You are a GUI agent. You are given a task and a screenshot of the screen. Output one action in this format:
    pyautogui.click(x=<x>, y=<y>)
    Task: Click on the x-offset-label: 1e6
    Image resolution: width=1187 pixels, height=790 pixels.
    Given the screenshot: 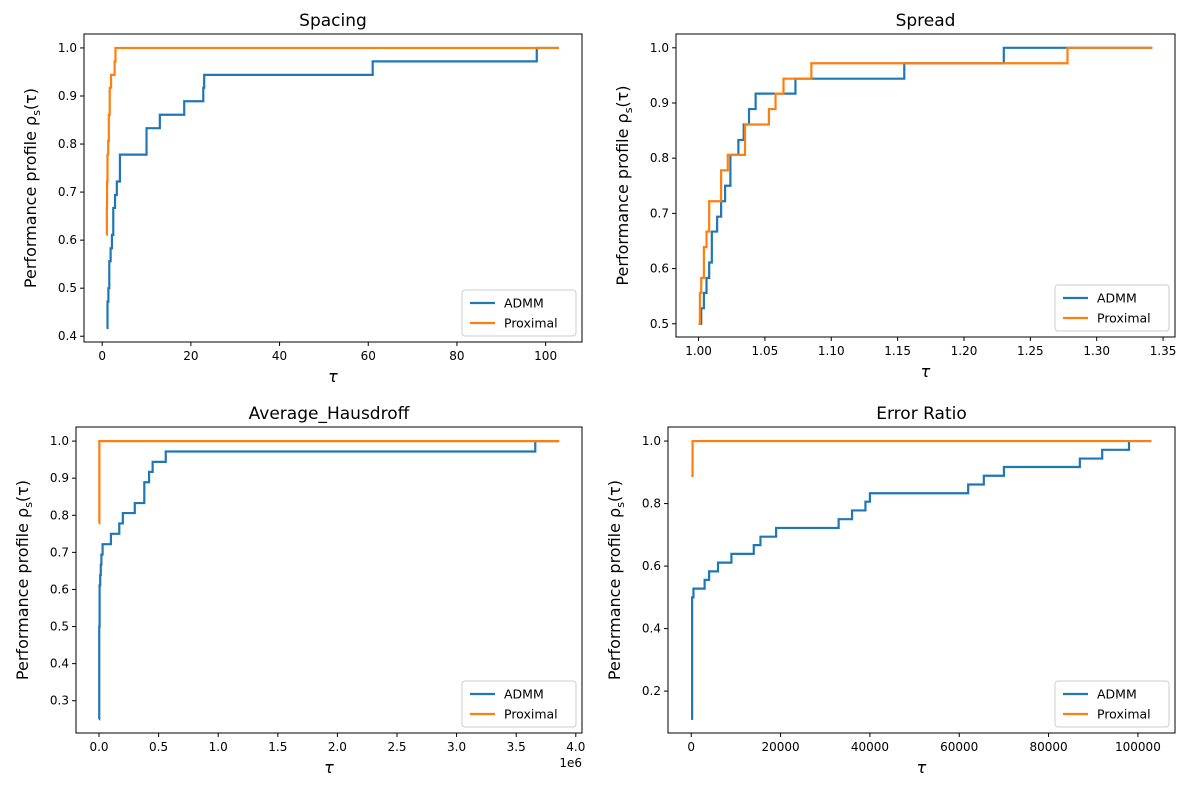 What is the action you would take?
    pyautogui.click(x=570, y=763)
    